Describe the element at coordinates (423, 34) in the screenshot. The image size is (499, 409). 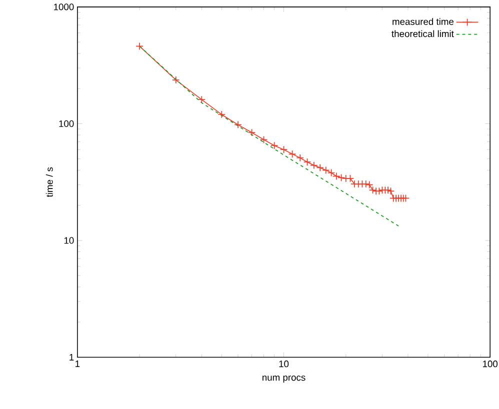
I see `legend-label: theoretical limit` at that location.